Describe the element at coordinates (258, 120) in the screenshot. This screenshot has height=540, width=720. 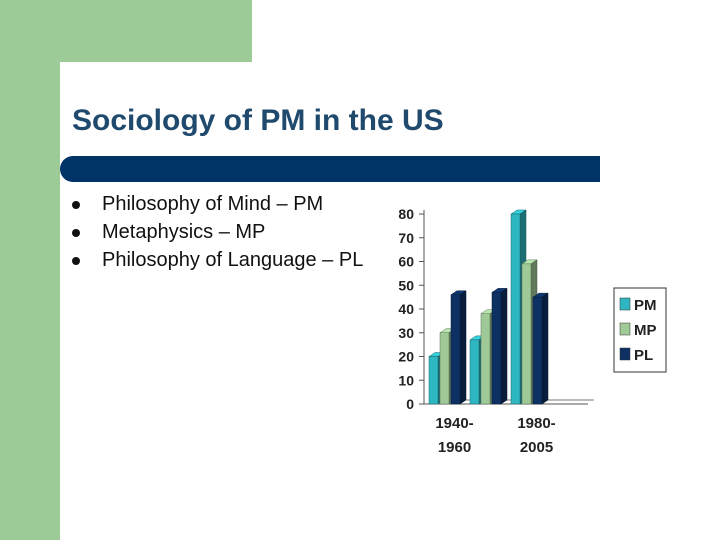
I see `slide-title: Sociology of PM in the US` at that location.